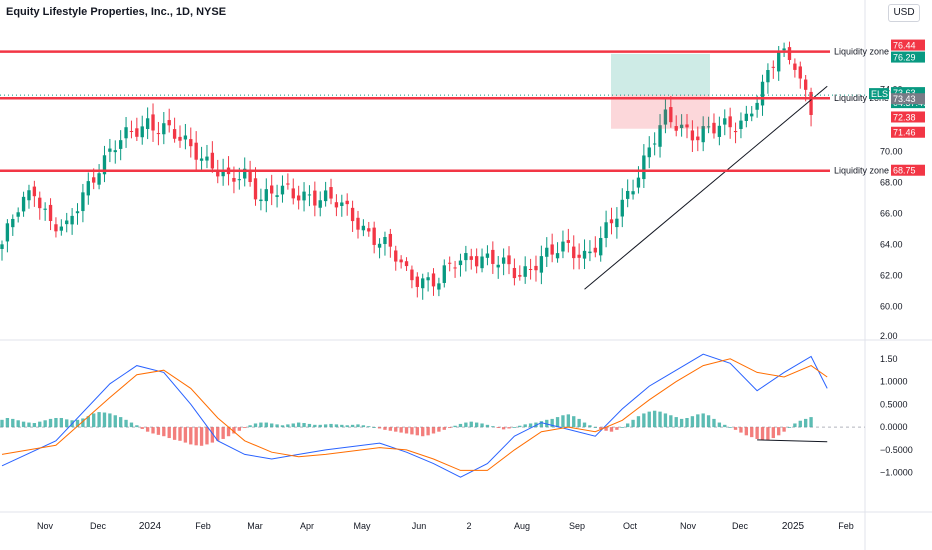 The image size is (932, 550). What do you see at coordinates (891, 151) in the screenshot?
I see `price-tick-label: 70.00` at bounding box center [891, 151].